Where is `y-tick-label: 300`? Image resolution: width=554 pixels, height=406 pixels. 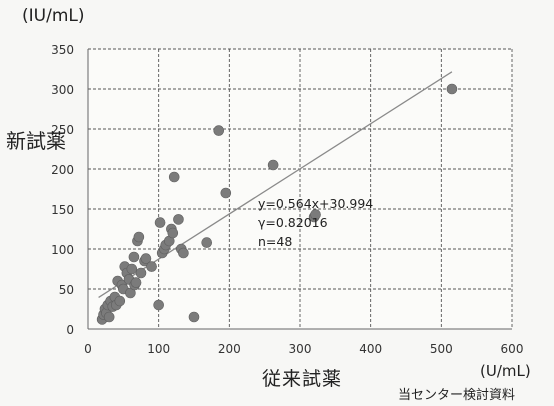 y-tick-label: 300 is located at coordinates (62, 90).